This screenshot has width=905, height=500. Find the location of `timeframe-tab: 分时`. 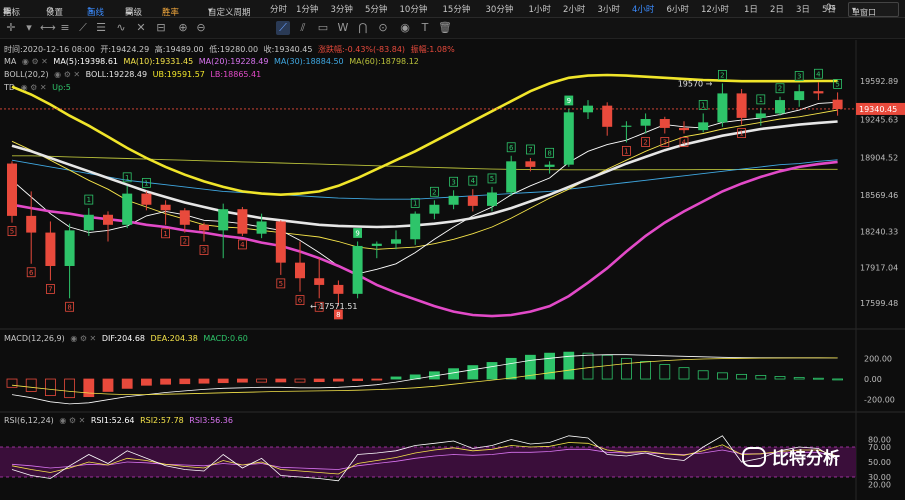

timeframe-tab: 分时 is located at coordinates (279, 10).